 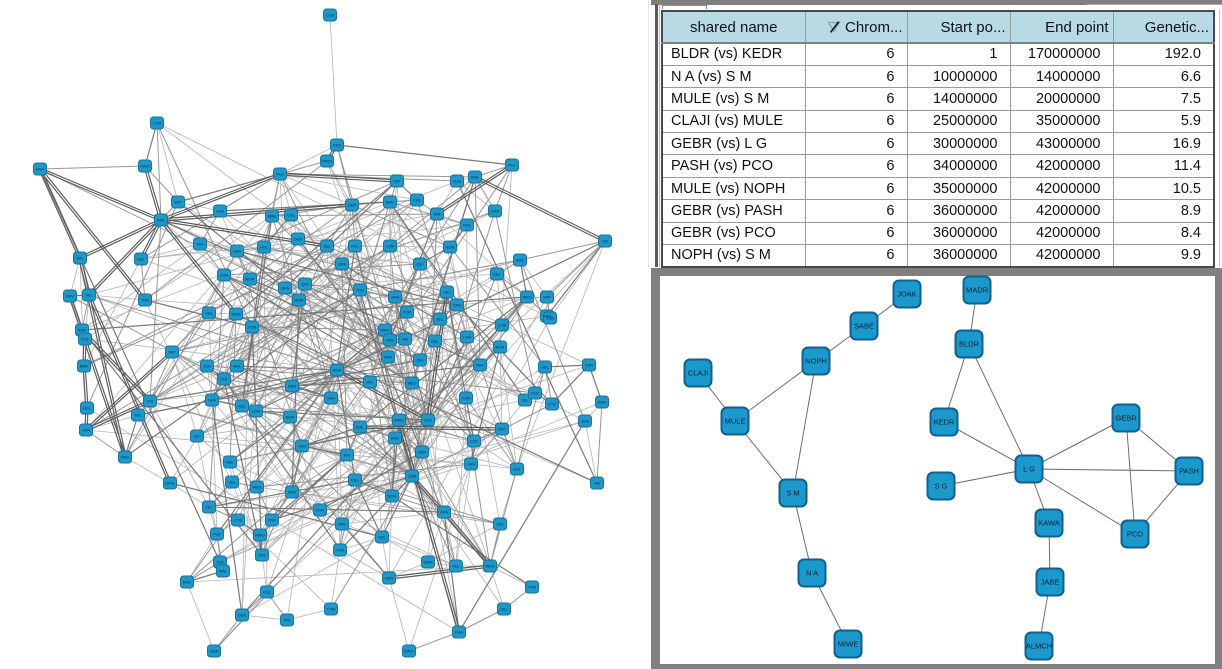 What do you see at coordinates (87, 408) in the screenshot?
I see `svg-text: HOL` at bounding box center [87, 408].